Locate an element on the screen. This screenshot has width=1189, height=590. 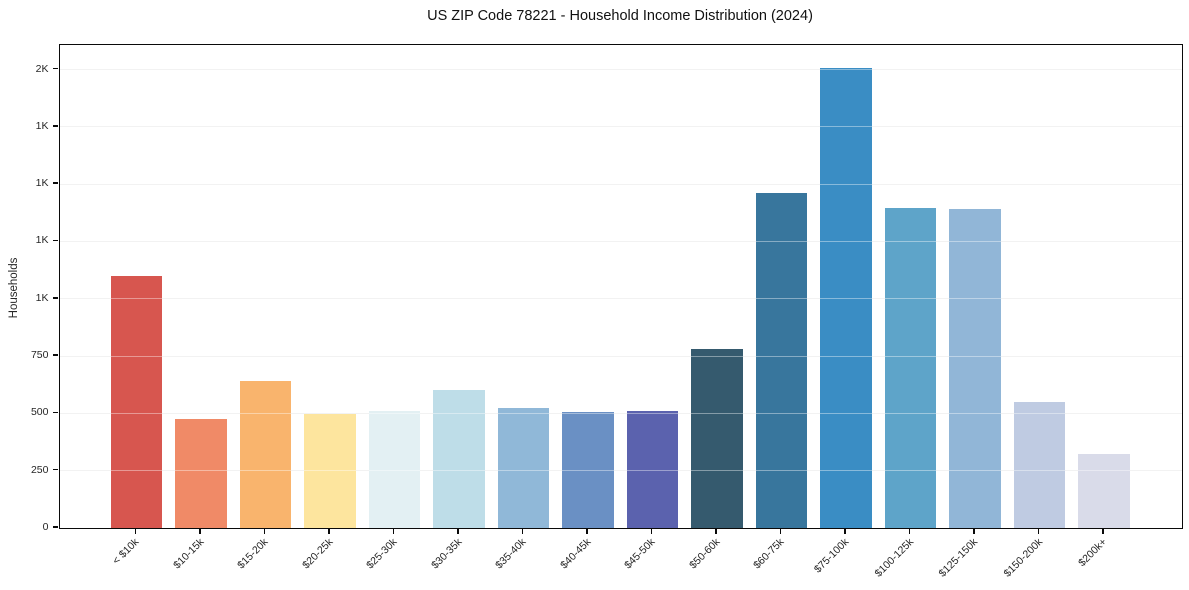
bar-200k is located at coordinates (1104, 490).